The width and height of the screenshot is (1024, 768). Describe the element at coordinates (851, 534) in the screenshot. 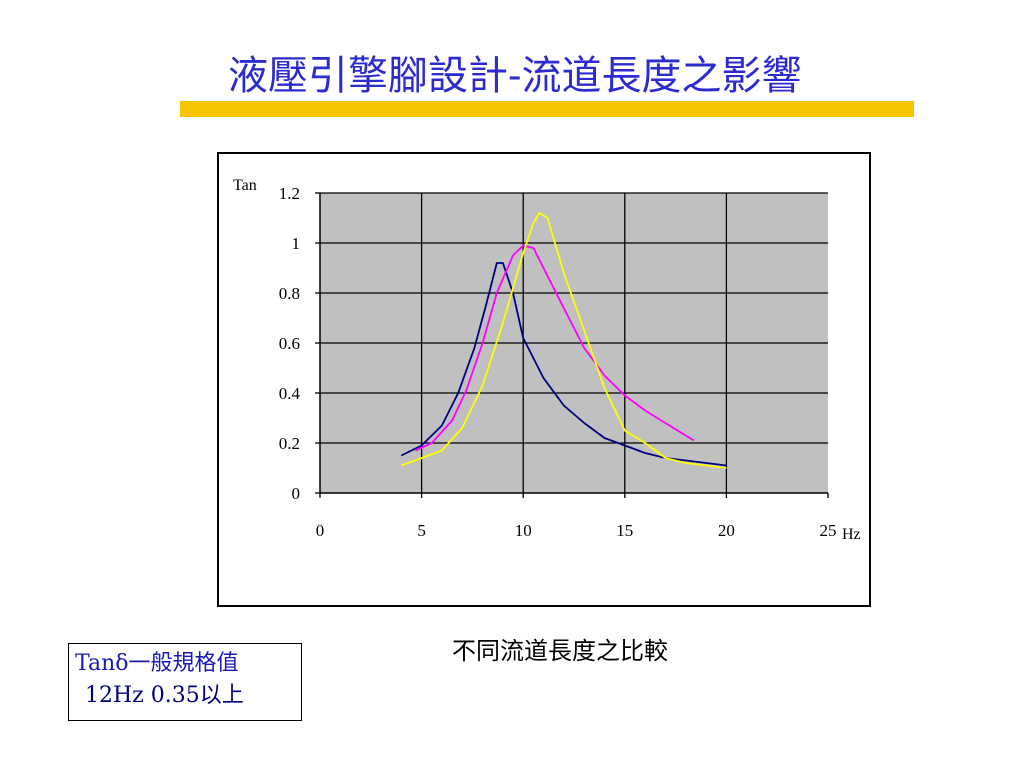

I see `x-axis-label: Hz` at that location.